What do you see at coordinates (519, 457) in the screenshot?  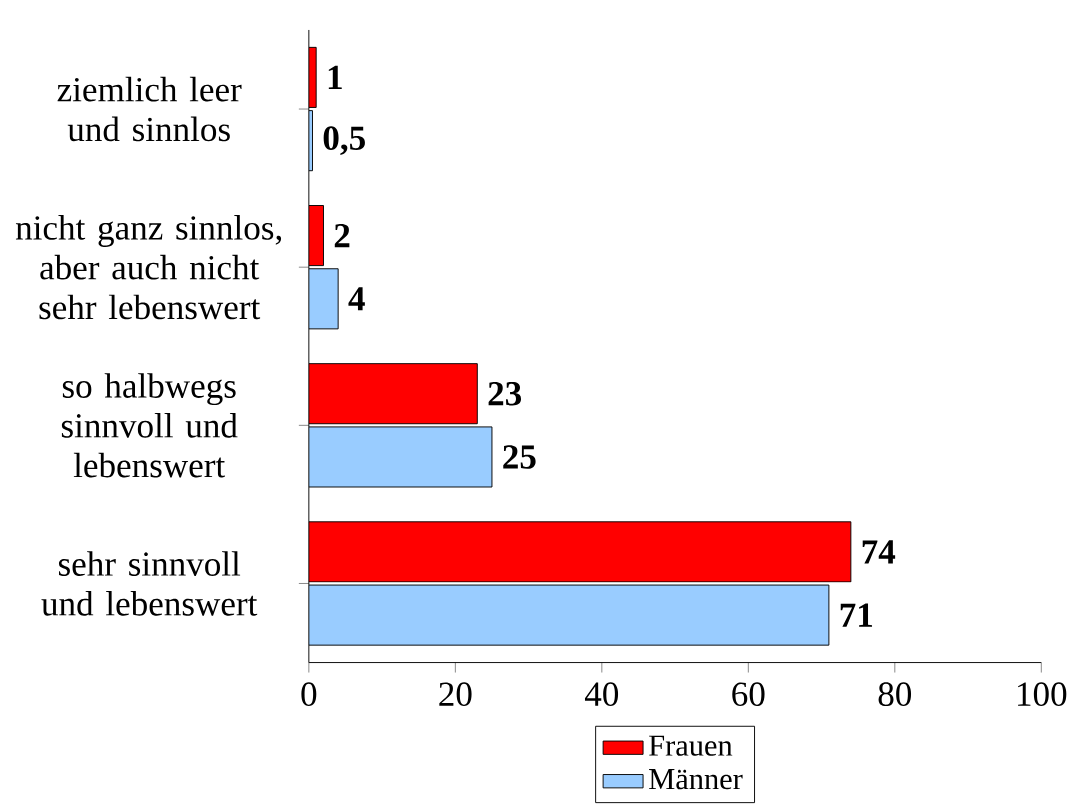 I see `data-label: 25` at bounding box center [519, 457].